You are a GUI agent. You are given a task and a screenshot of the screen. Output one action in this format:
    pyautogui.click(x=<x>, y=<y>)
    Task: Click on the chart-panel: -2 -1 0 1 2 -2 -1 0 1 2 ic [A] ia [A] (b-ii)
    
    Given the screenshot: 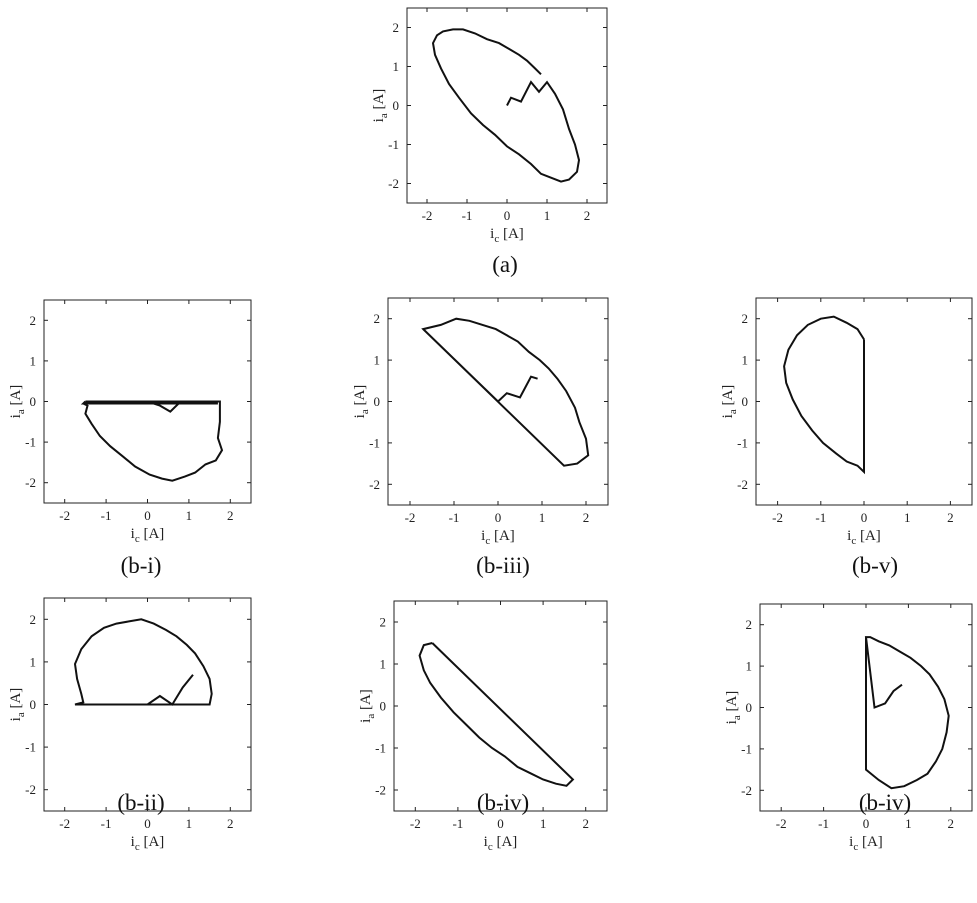 What is the action you would take?
    pyautogui.click(x=130, y=725)
    